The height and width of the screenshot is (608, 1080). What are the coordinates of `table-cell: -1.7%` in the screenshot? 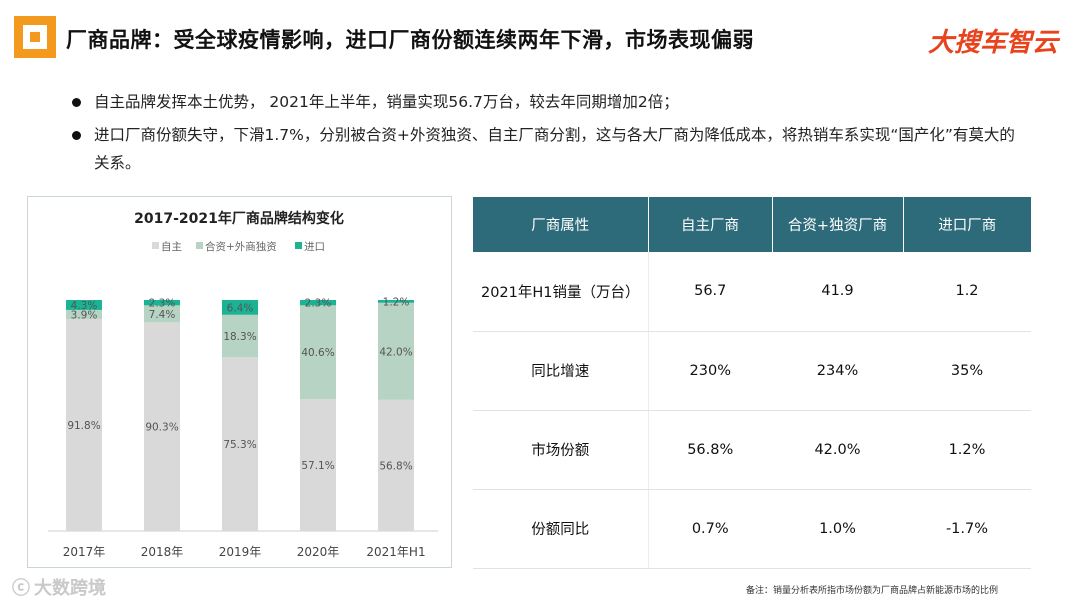 It's located at (967, 529).